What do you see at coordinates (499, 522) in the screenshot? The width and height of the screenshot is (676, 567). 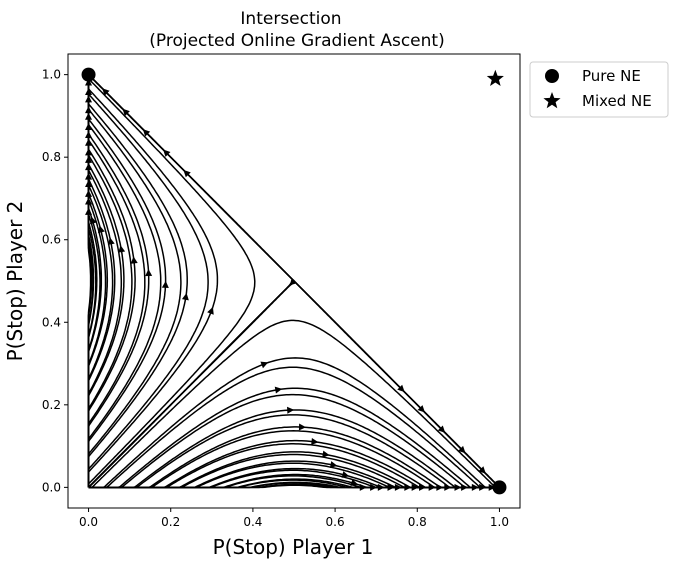 I see `x-tick-label: 1.0` at bounding box center [499, 522].